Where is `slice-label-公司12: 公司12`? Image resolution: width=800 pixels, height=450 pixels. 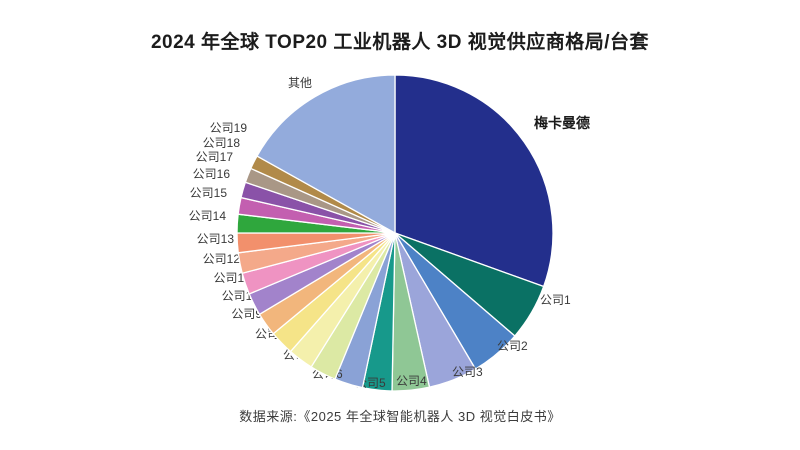
slice-label-公司12: 公司12 is located at coordinates (222, 259).